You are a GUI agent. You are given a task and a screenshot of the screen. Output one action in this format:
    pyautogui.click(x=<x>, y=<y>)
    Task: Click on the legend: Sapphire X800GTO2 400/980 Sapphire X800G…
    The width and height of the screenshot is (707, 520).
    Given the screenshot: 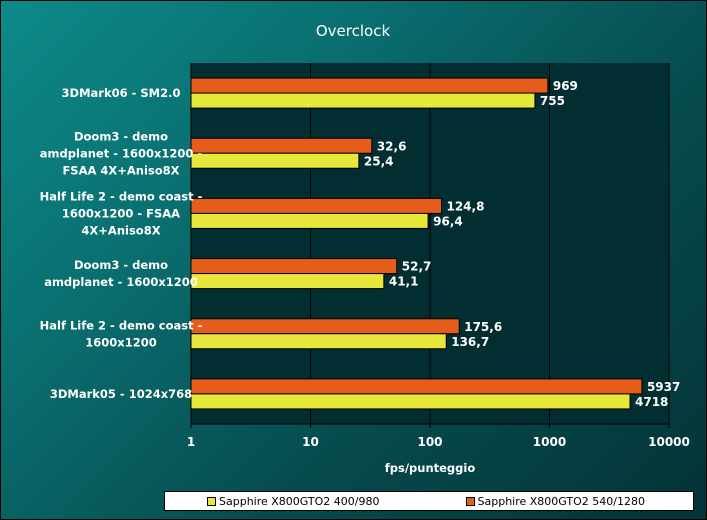 What is the action you would take?
    pyautogui.click(x=429, y=501)
    